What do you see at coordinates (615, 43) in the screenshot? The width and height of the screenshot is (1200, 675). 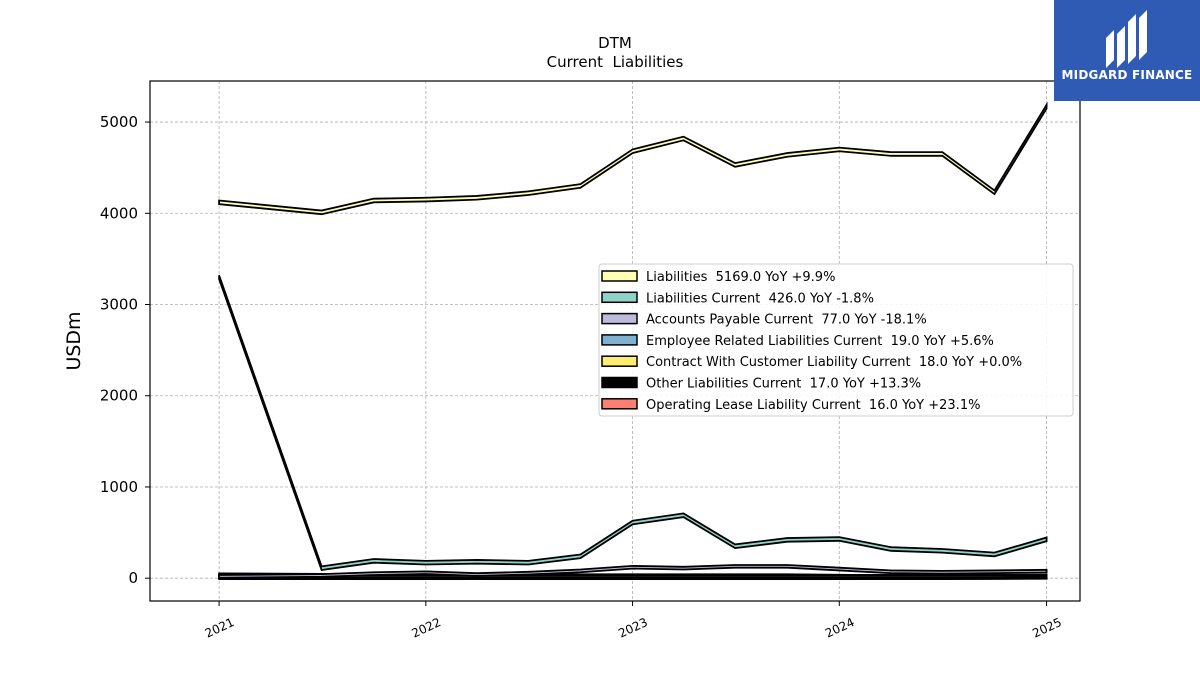 I see `chart-title: DTM` at bounding box center [615, 43].